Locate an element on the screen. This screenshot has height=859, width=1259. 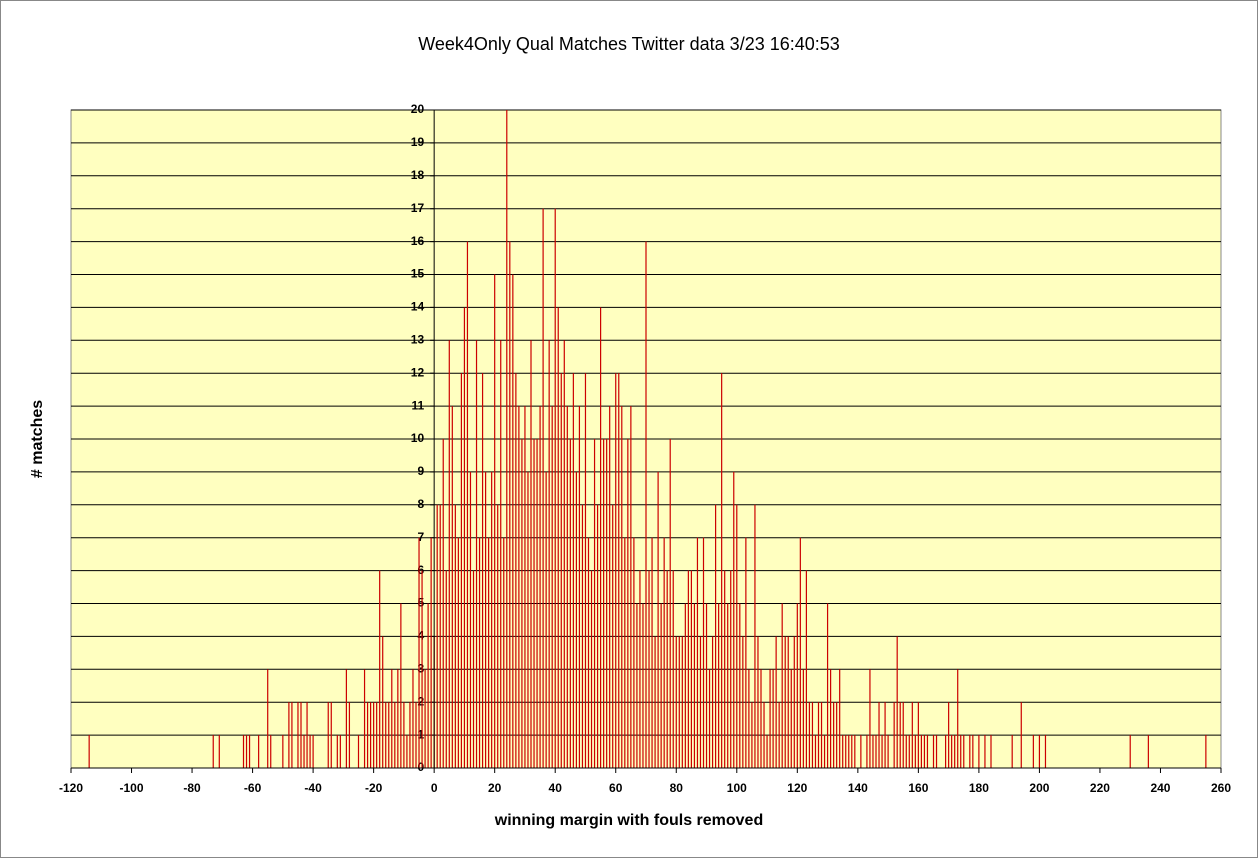
y-tick-label: 13 is located at coordinates (418, 339).